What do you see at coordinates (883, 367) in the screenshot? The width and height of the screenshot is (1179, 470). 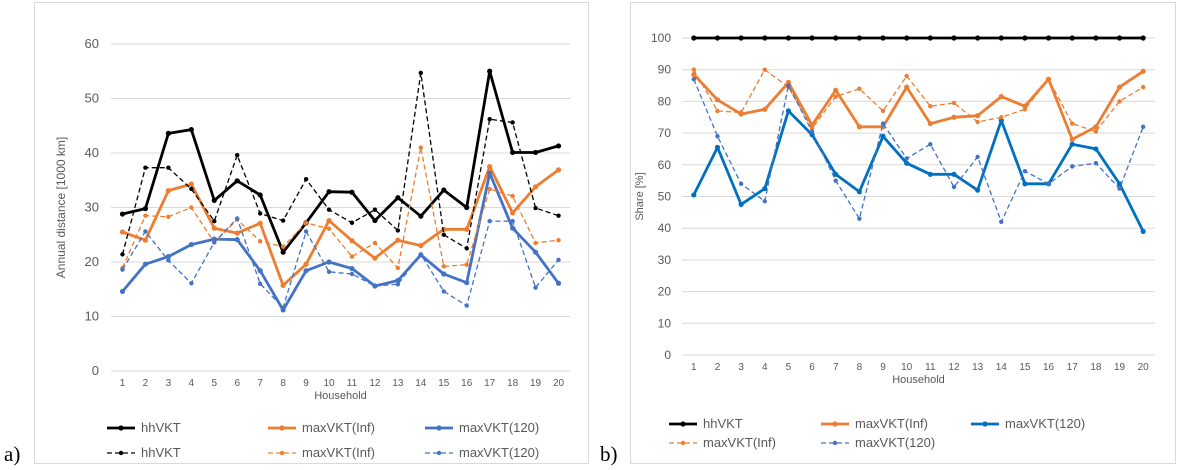 I see `chart-b-x-tick-label-8: 9` at bounding box center [883, 367].